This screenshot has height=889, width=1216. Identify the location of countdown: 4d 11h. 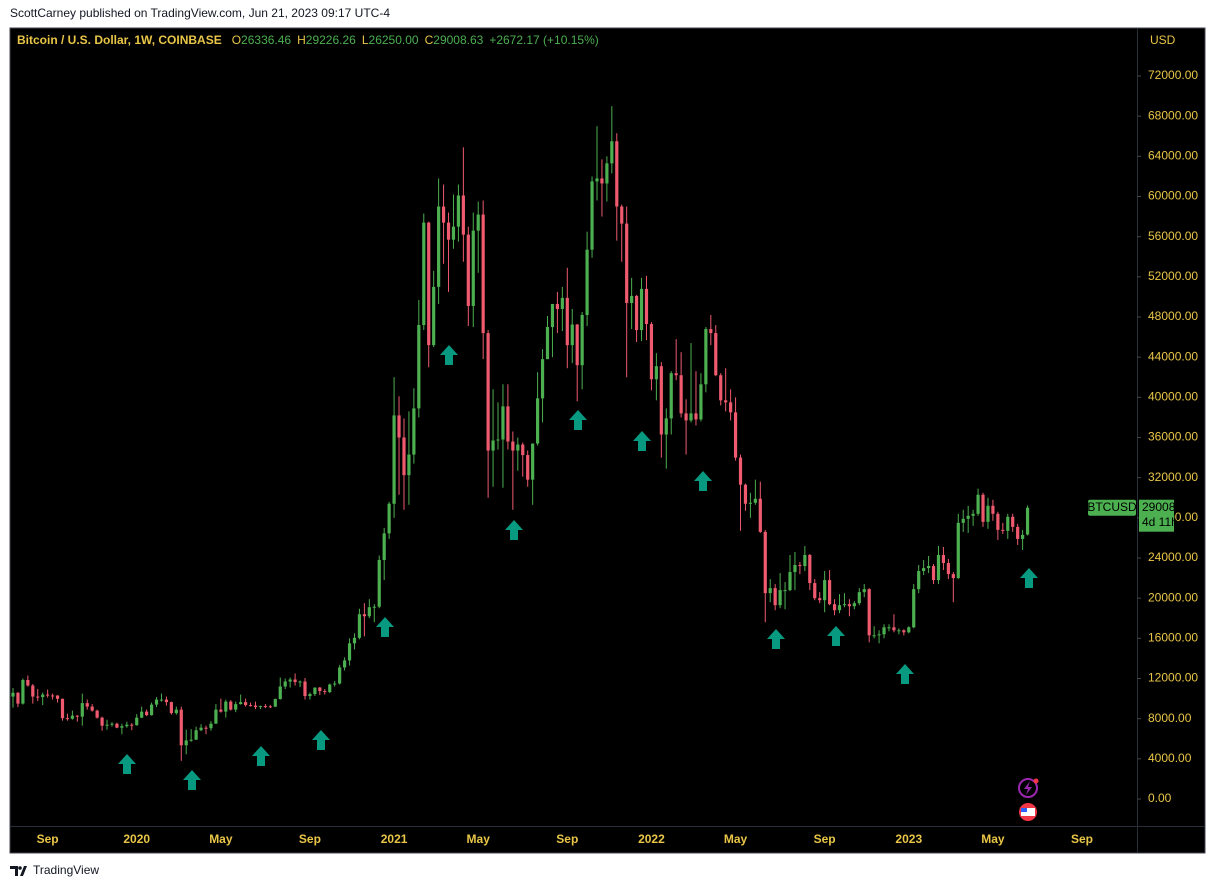
(1160, 522).